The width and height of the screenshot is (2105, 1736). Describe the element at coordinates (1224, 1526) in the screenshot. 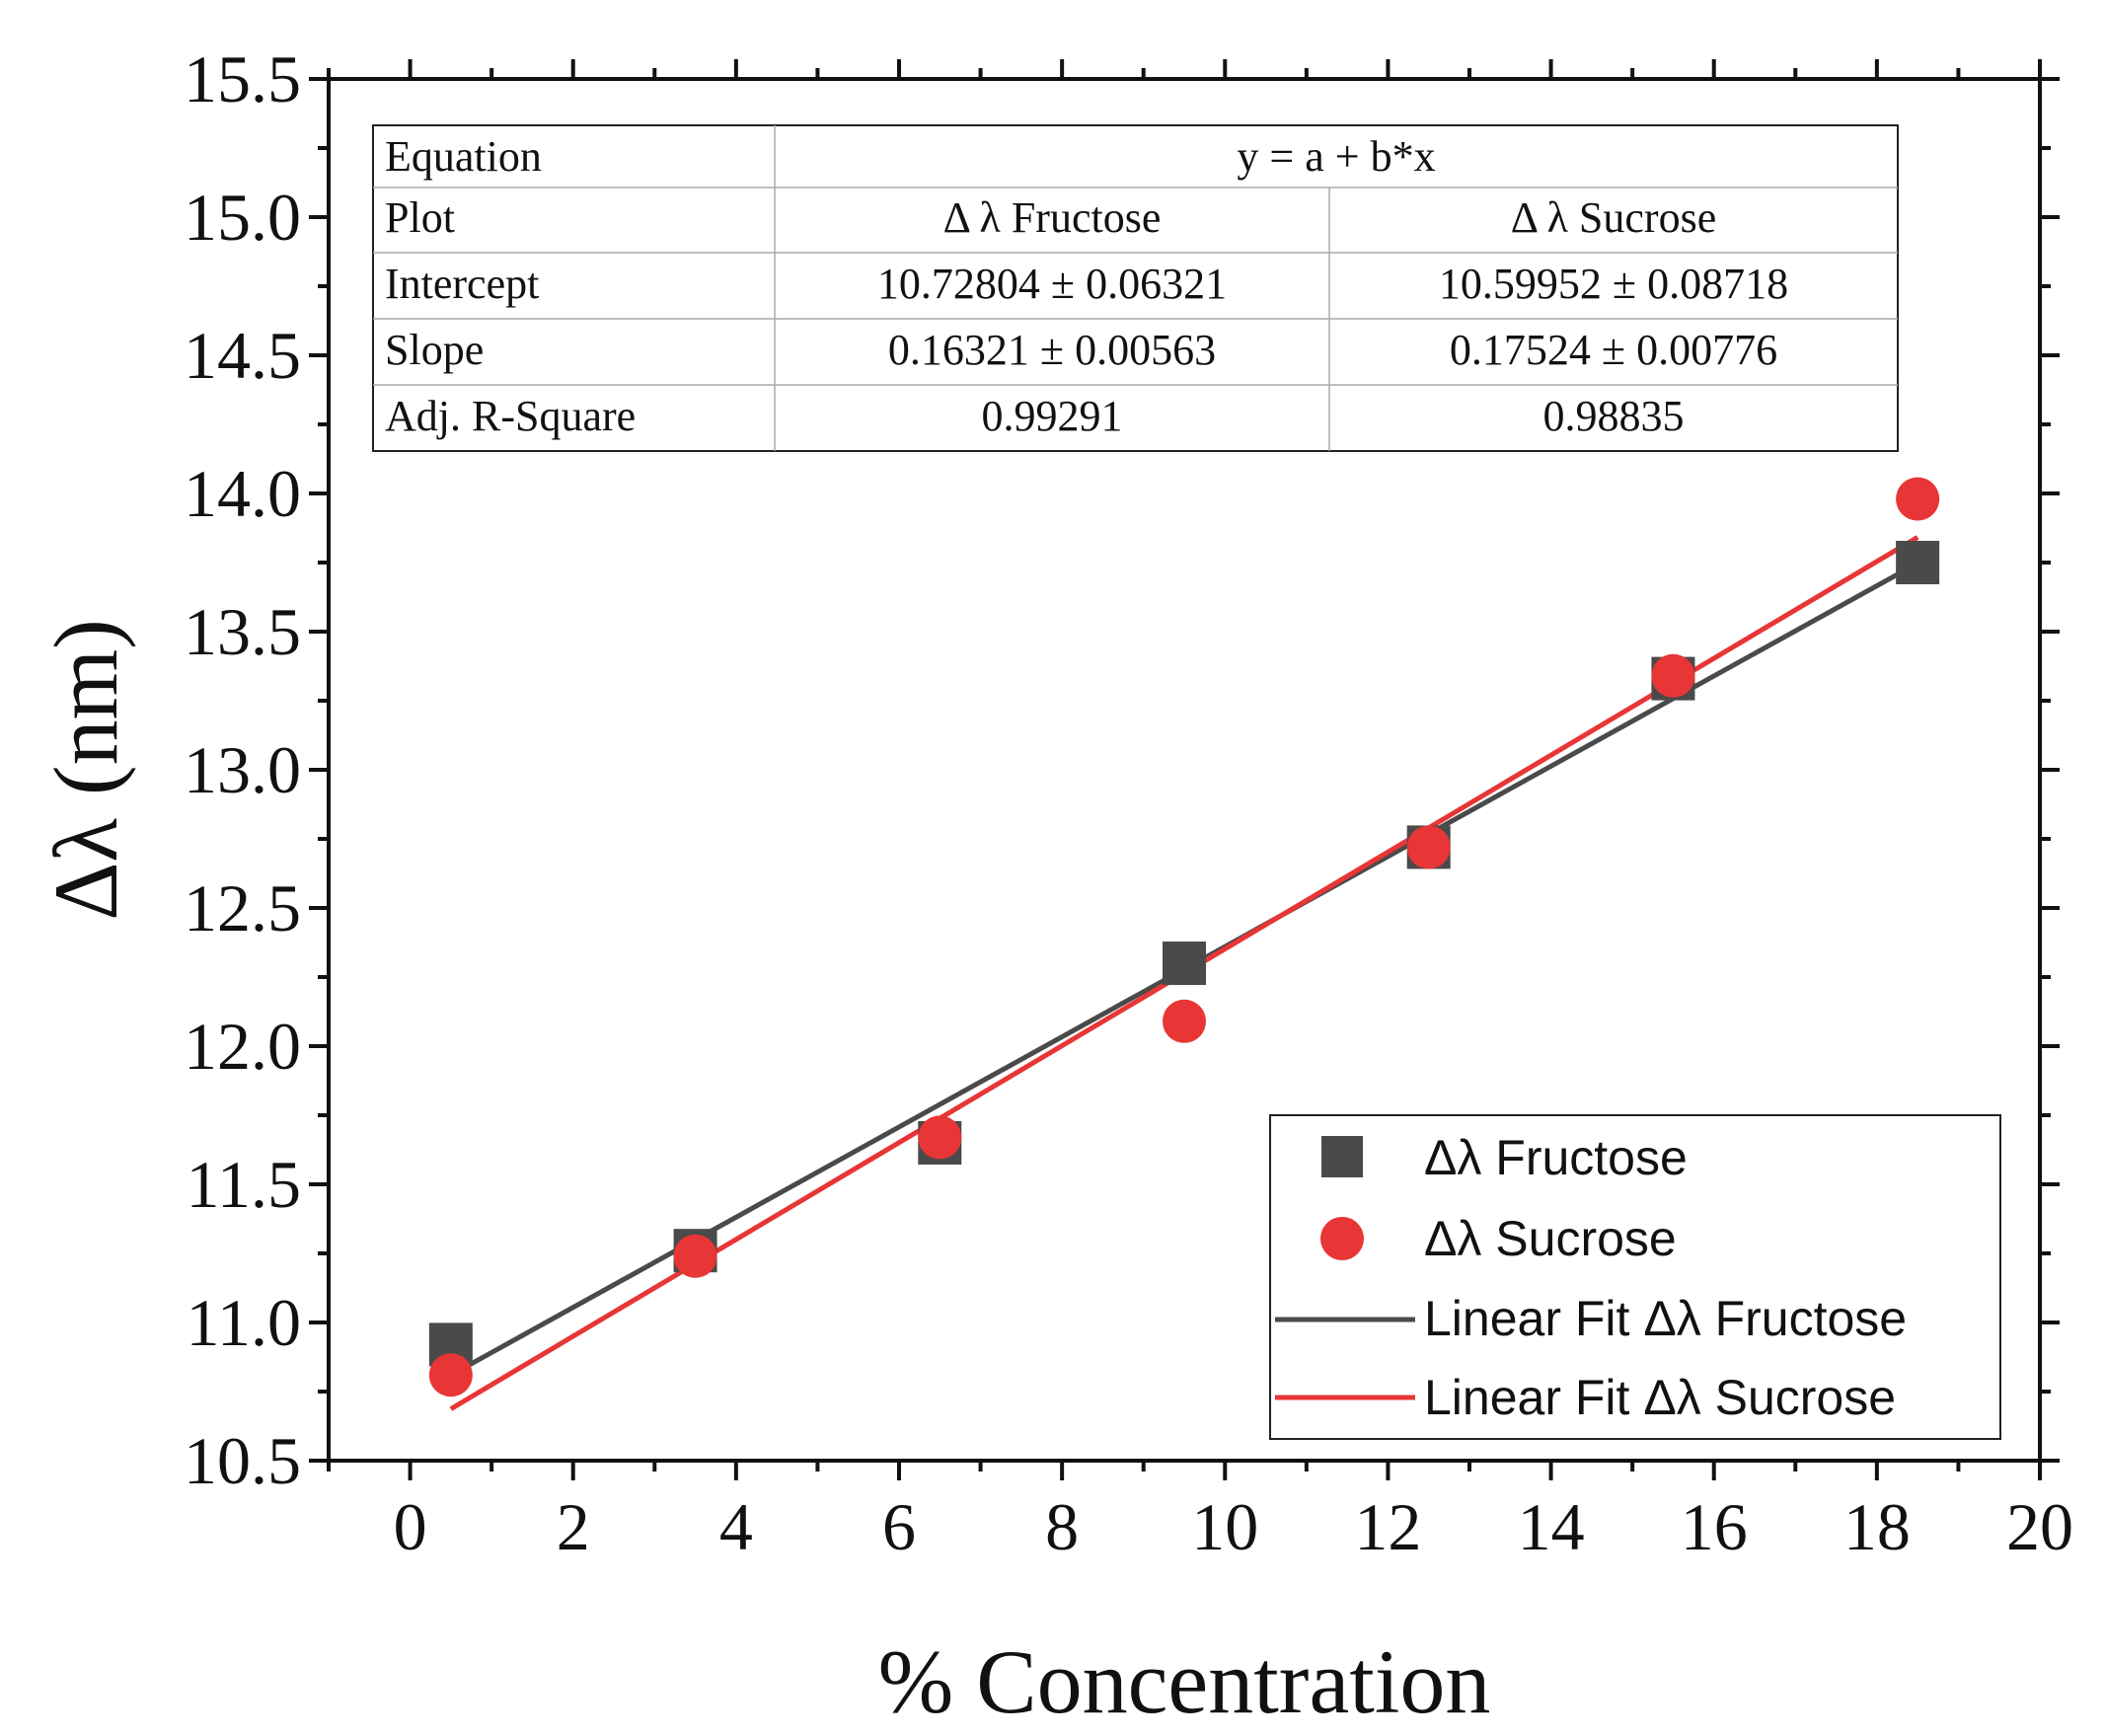

I see `x-tick-label: 10` at that location.